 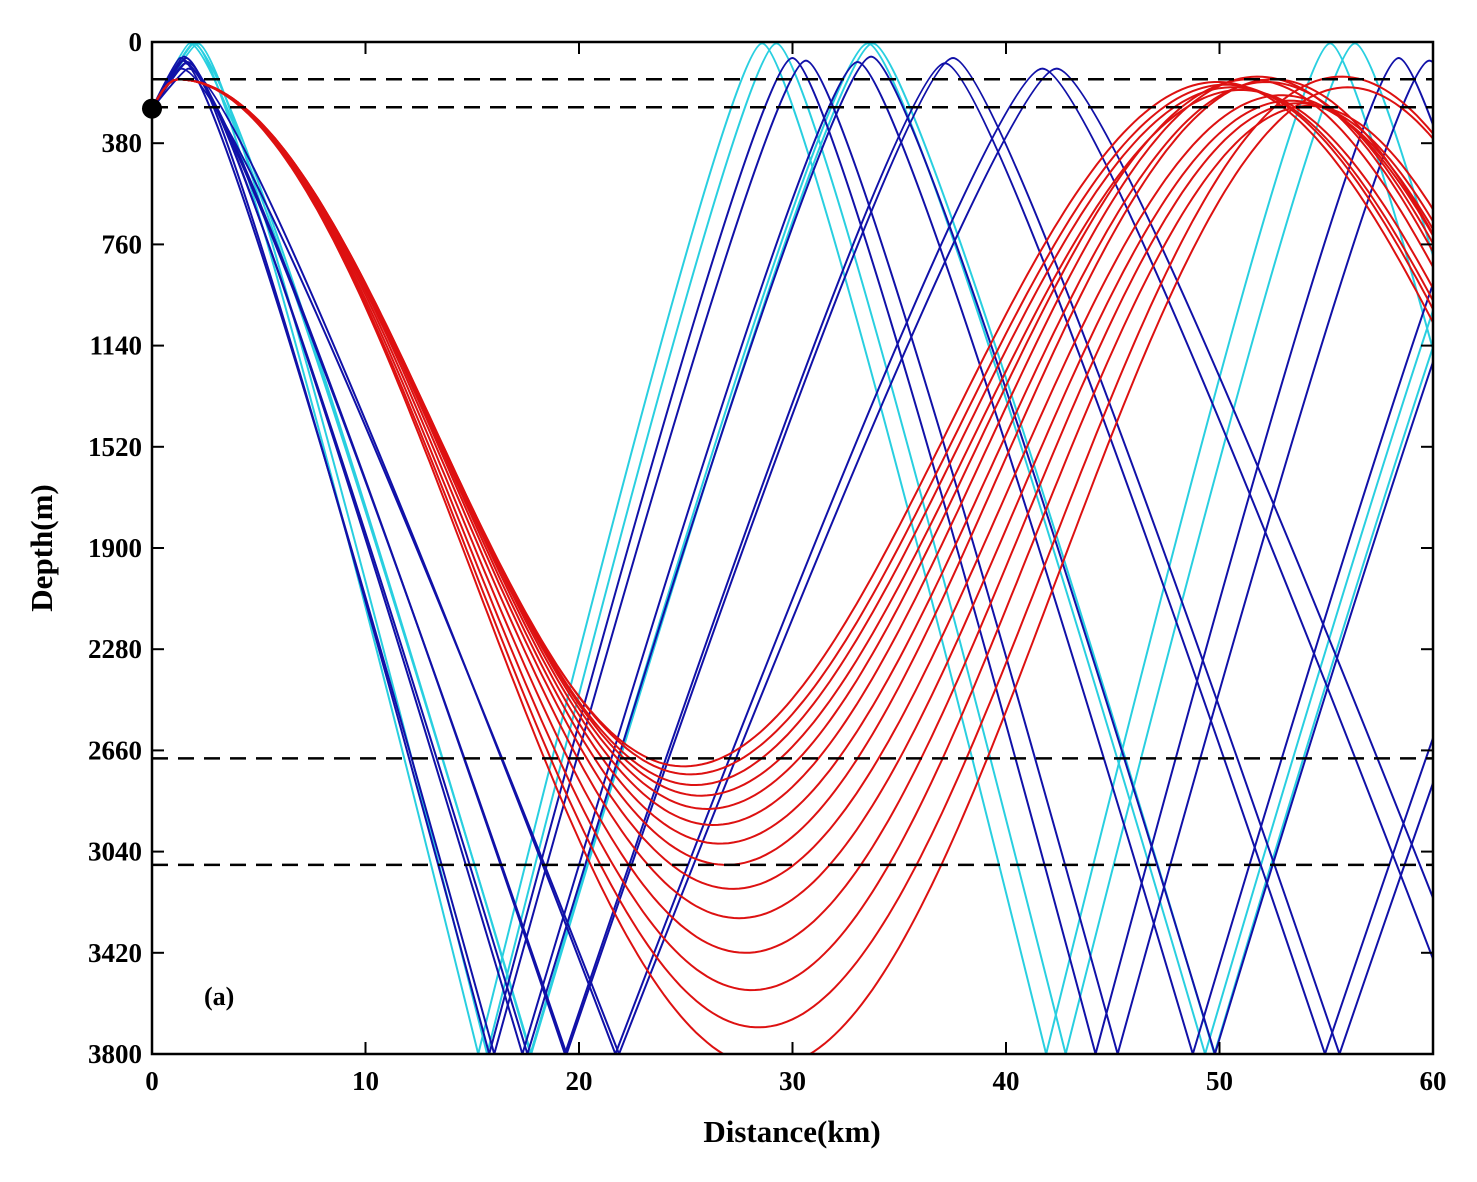 What do you see at coordinates (115, 649) in the screenshot?
I see `y-tick-label: 2280` at bounding box center [115, 649].